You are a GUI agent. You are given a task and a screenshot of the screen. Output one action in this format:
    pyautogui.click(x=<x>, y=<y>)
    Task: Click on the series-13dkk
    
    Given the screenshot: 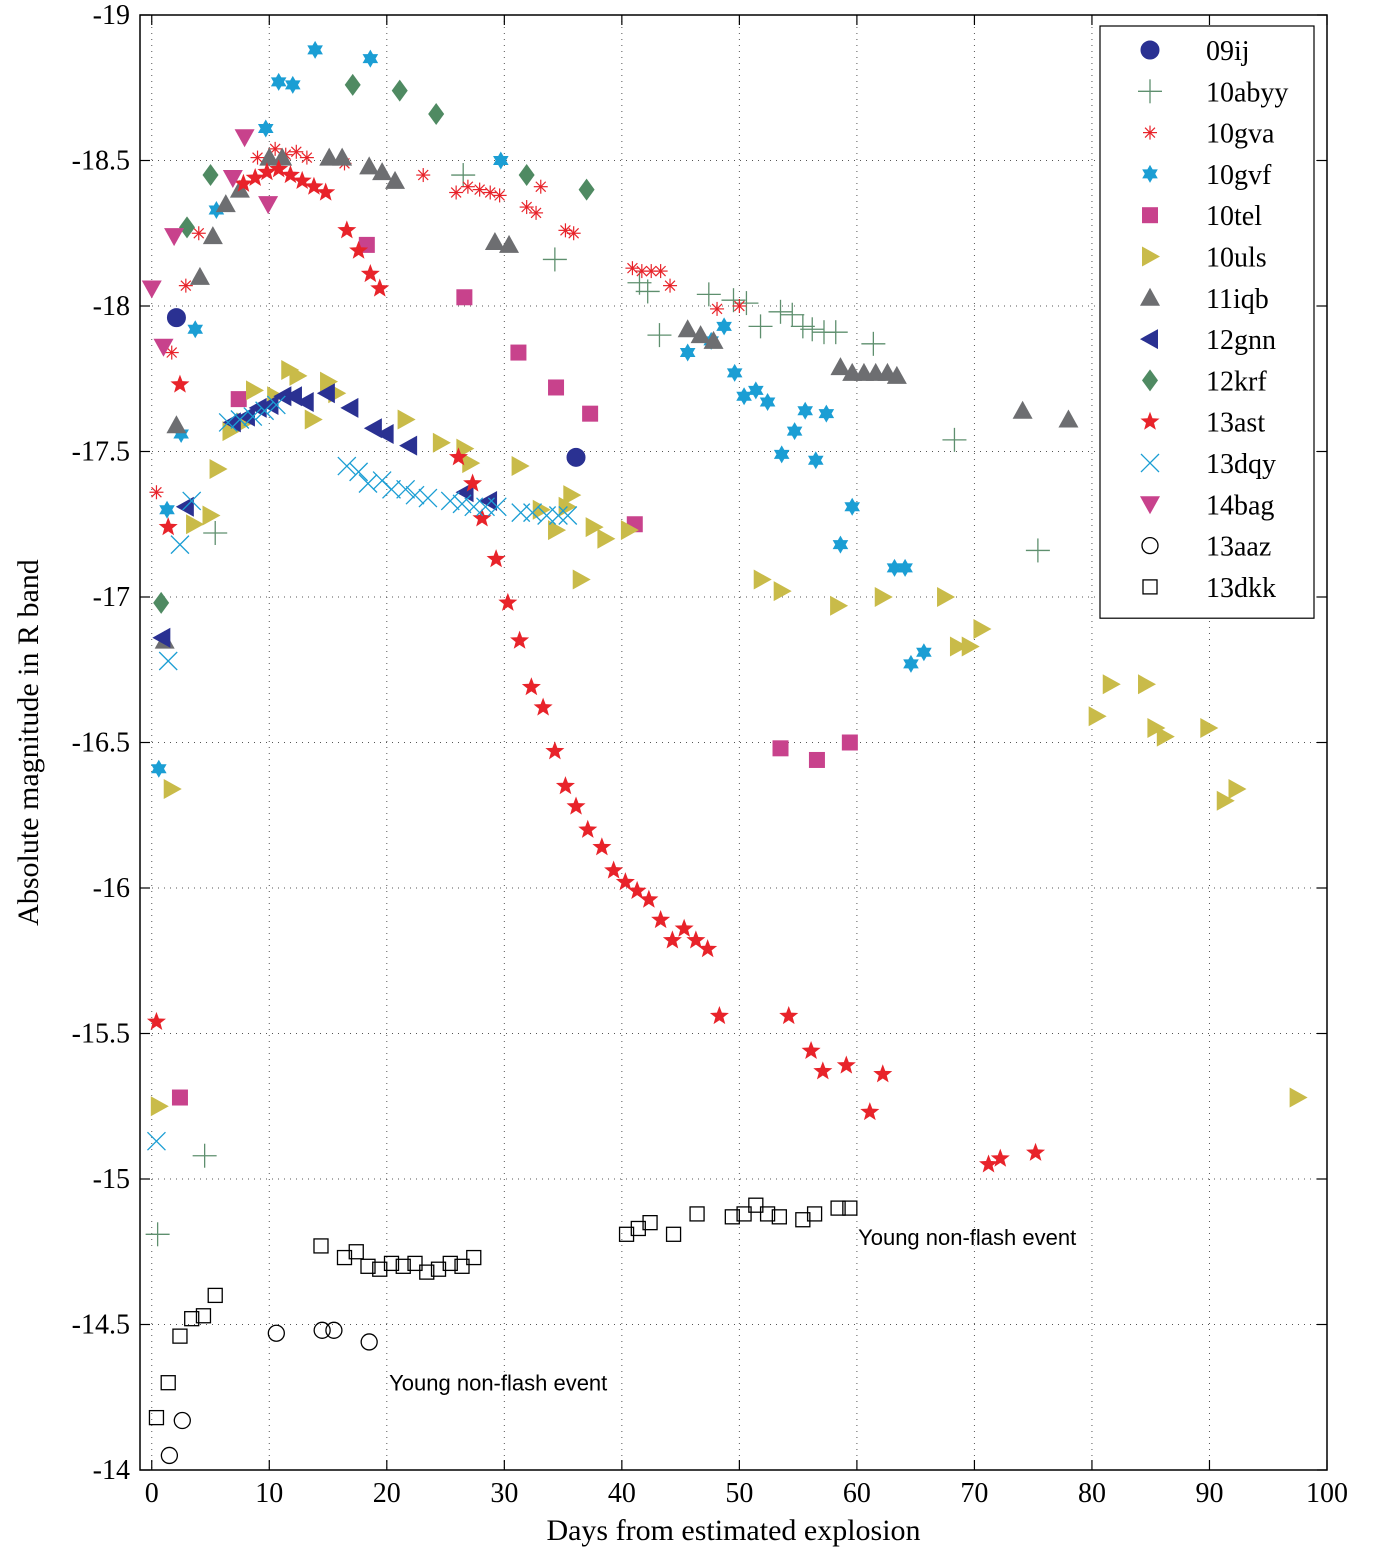 What is the action you would take?
    pyautogui.click(x=503, y=1311)
    